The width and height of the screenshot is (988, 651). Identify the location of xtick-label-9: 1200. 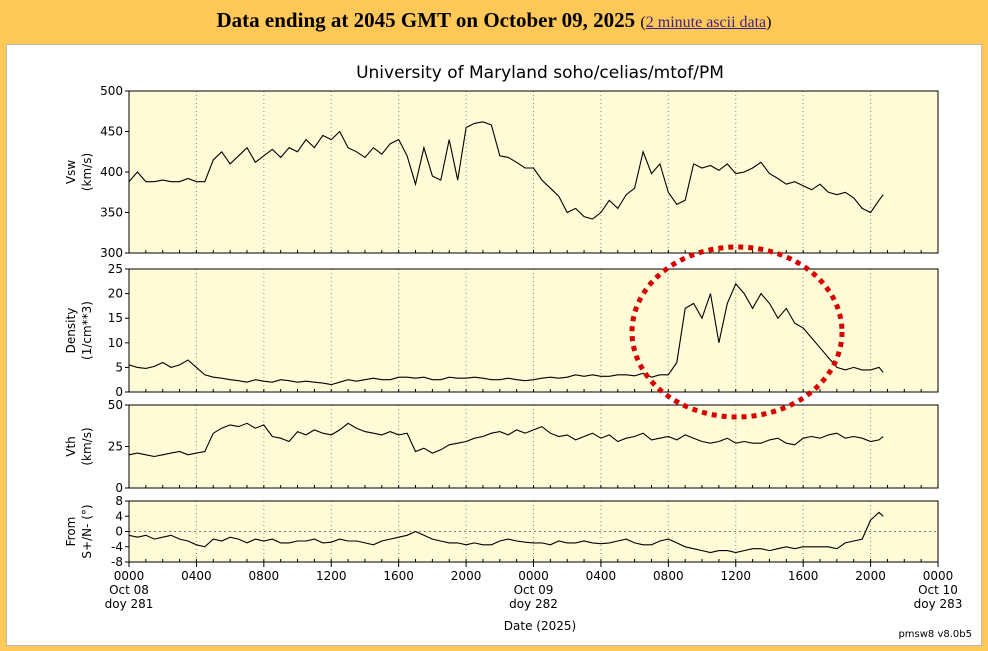
(735, 576).